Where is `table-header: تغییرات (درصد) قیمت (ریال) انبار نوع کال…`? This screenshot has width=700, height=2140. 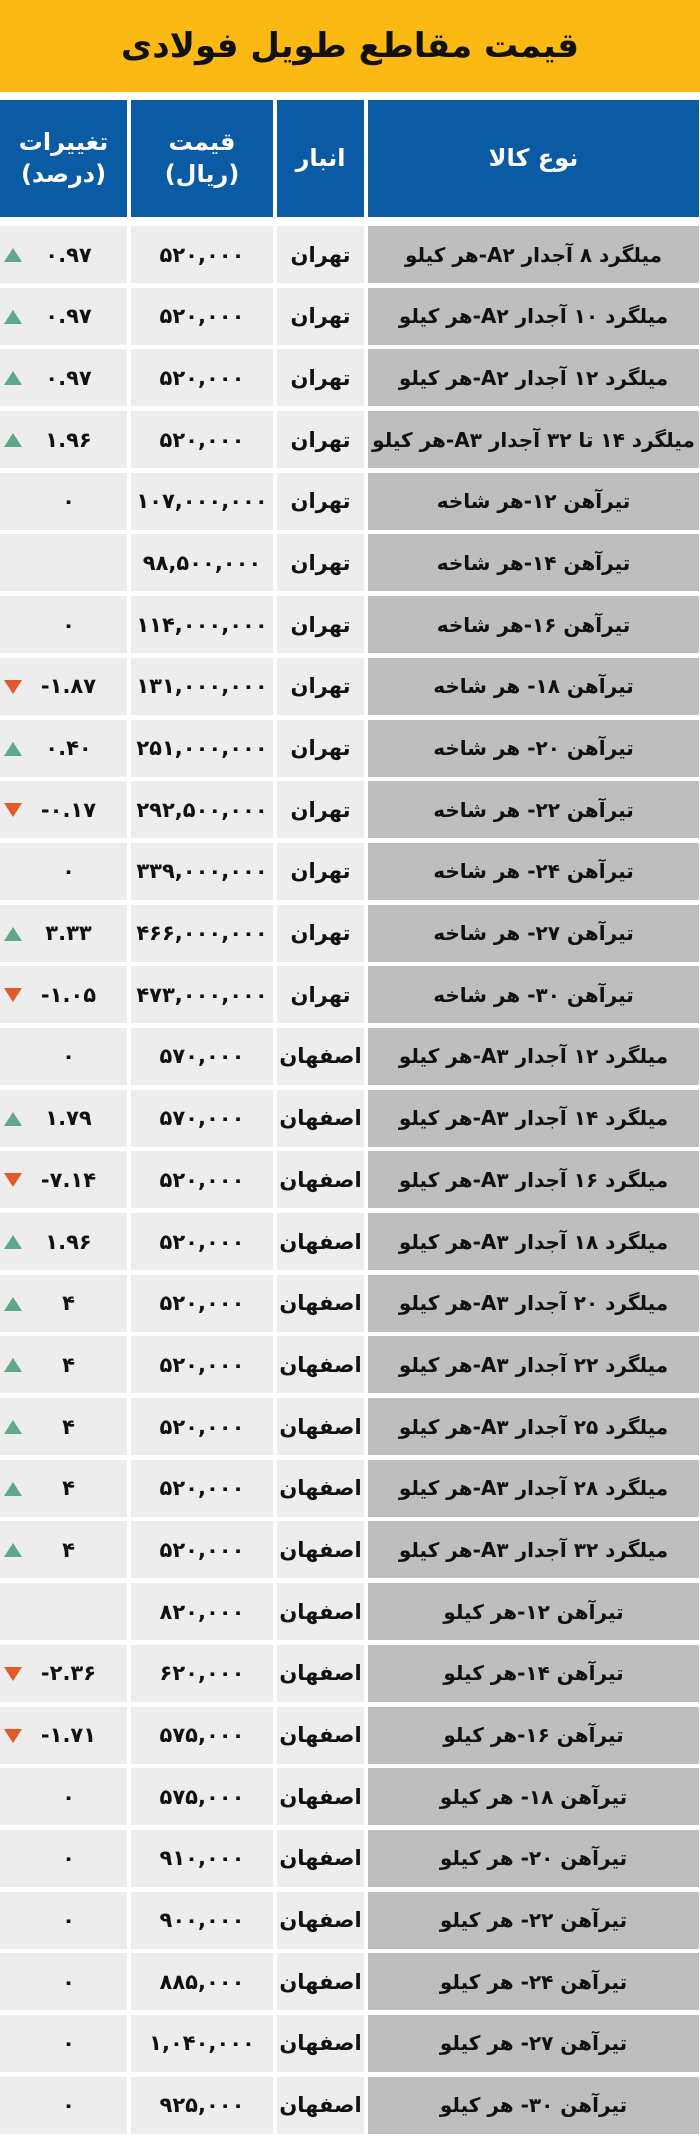 table-header: تغییرات (درصد) قیمت (ریال) انبار نوع کال… is located at coordinates (350, 158).